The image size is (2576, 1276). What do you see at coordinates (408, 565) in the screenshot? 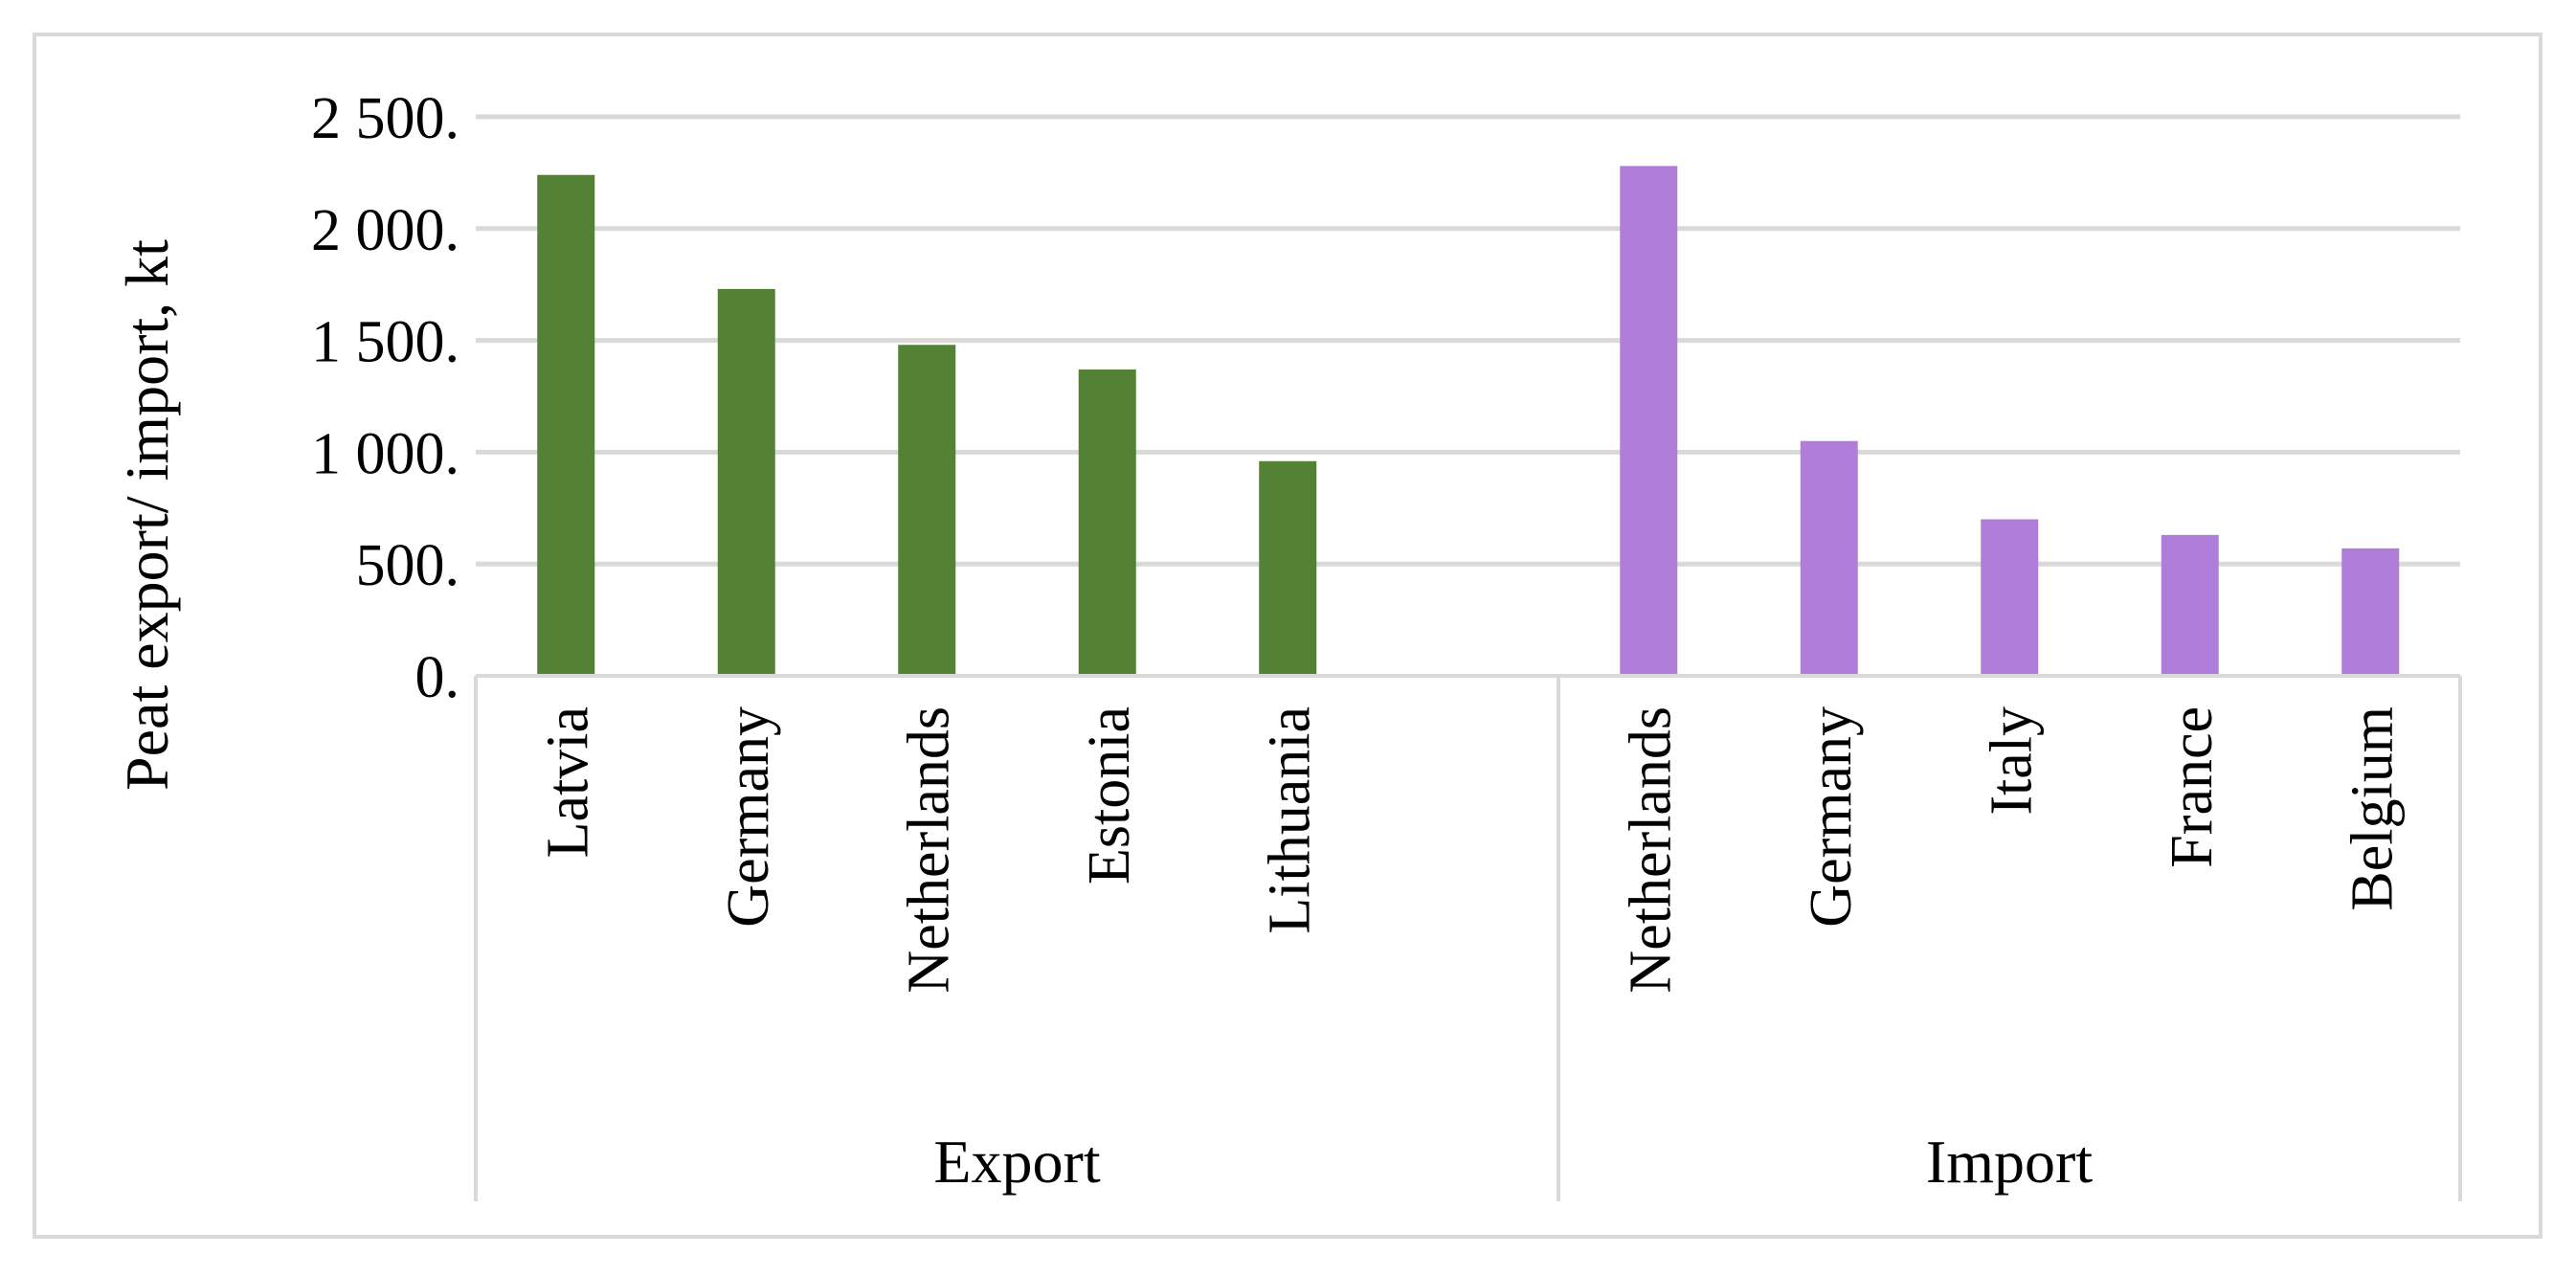
I see `y-tick-label: 500.` at bounding box center [408, 565].